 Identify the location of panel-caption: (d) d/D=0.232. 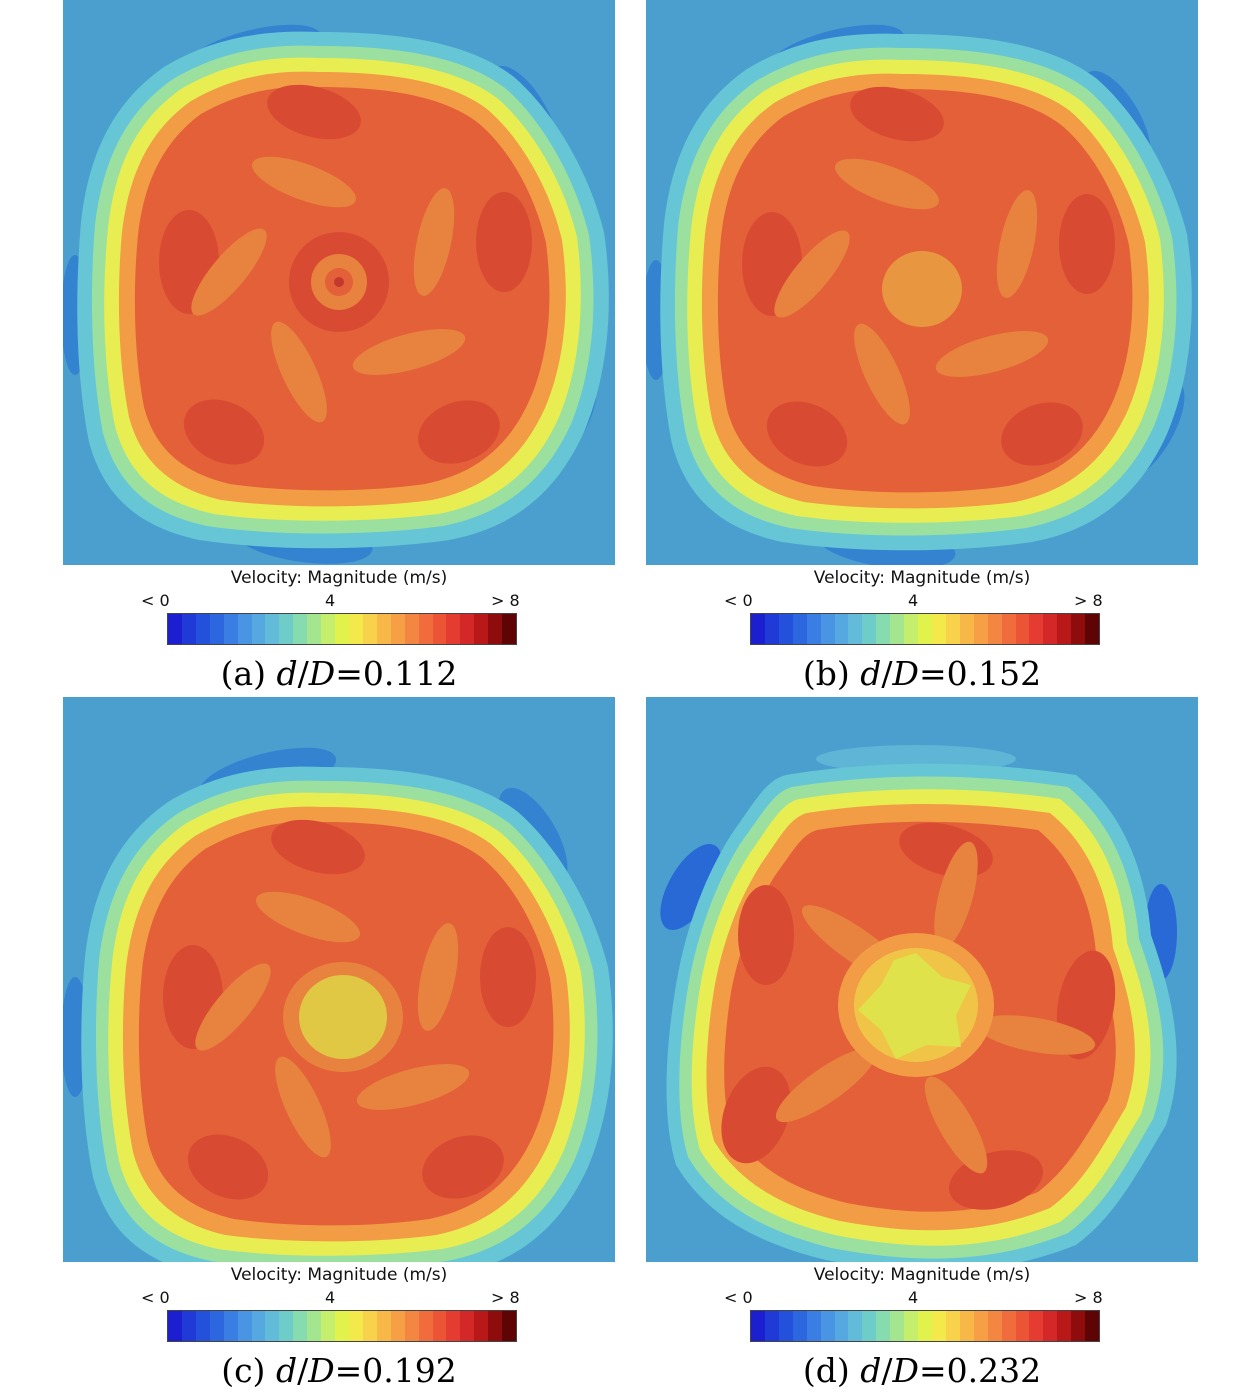
(922, 1370).